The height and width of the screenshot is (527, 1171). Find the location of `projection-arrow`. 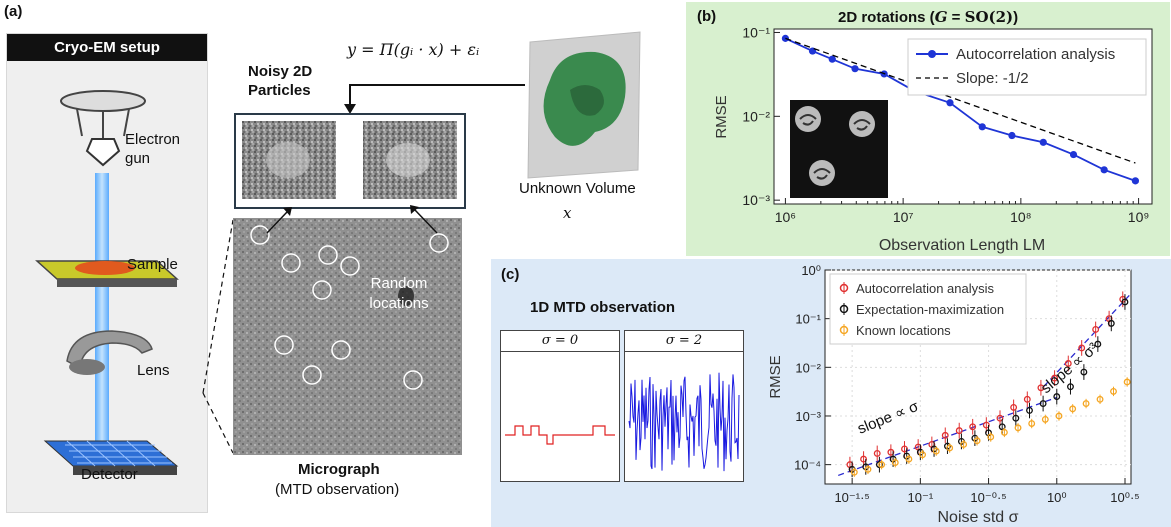

projection-arrow is located at coordinates (434, 99).